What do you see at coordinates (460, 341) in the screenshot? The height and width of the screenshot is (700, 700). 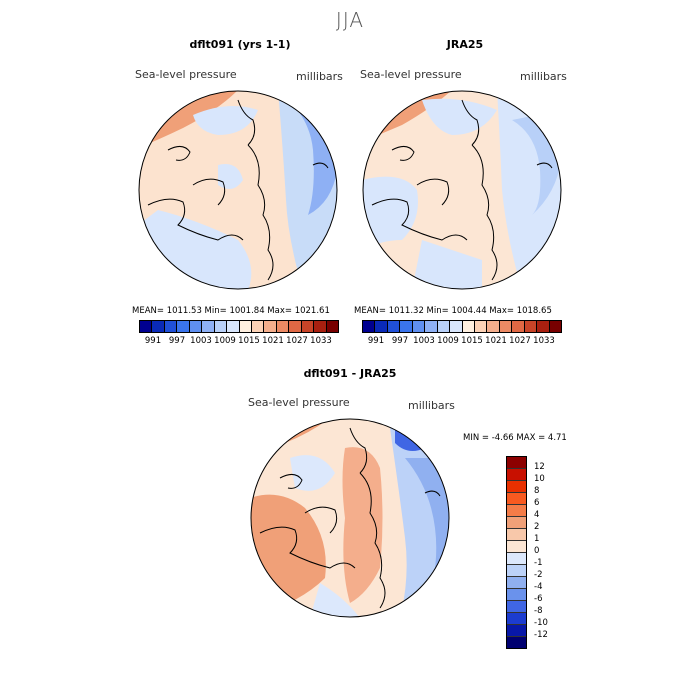 I see `obs-colorbar-ticks: 991 997 1003 1009 1015 1021 1027 1033` at bounding box center [460, 341].